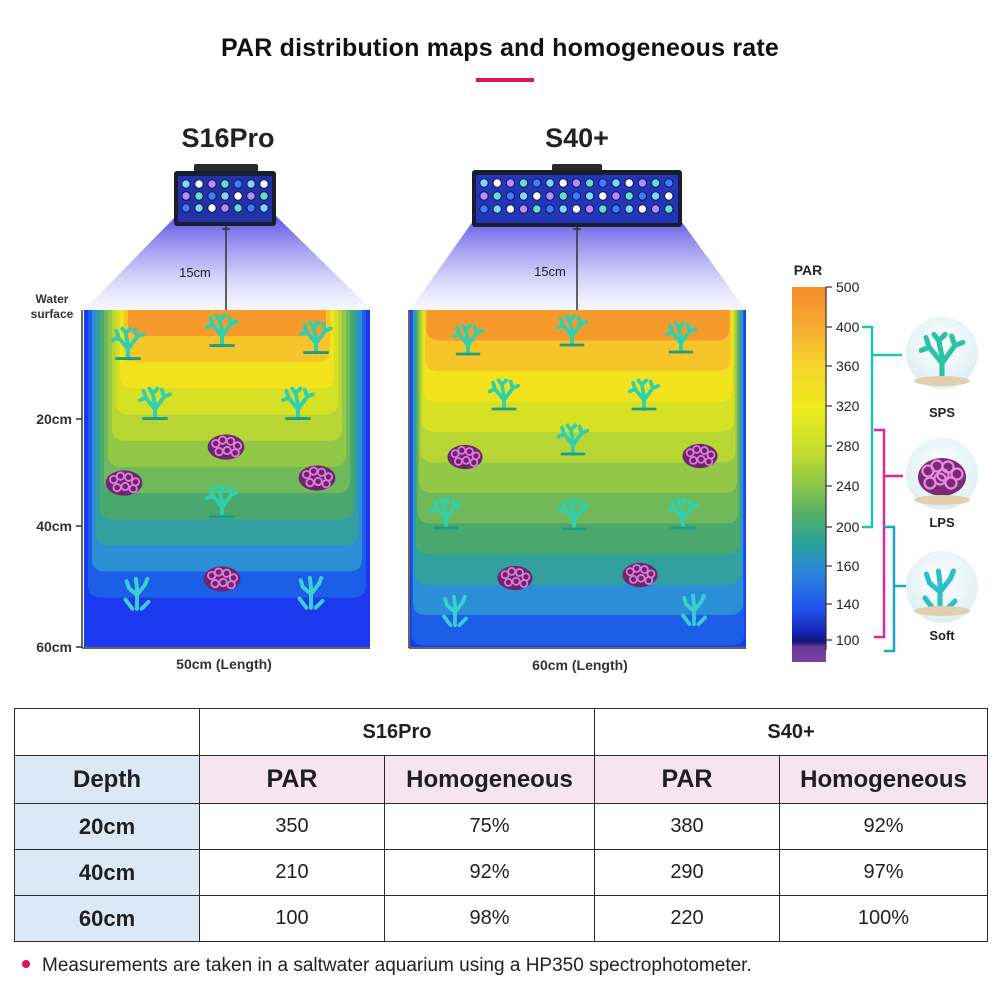  Describe the element at coordinates (489, 918) in the screenshot. I see `table-cell-homogeneous: 98%` at that location.